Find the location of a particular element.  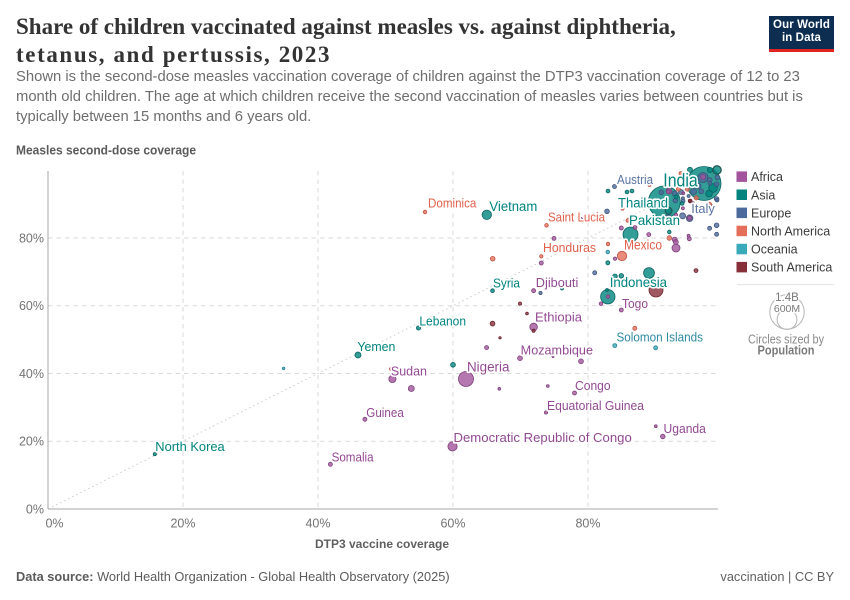

svg-text: Europe is located at coordinates (771, 213).